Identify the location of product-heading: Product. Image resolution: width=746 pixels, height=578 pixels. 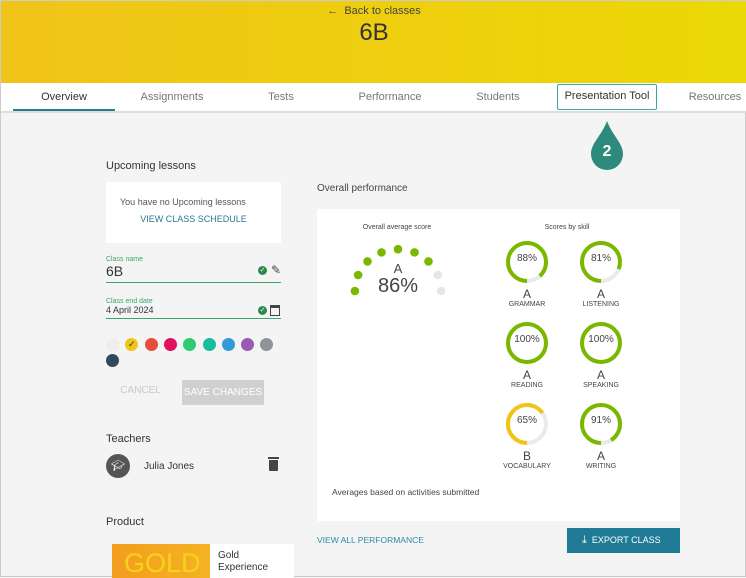
(125, 522).